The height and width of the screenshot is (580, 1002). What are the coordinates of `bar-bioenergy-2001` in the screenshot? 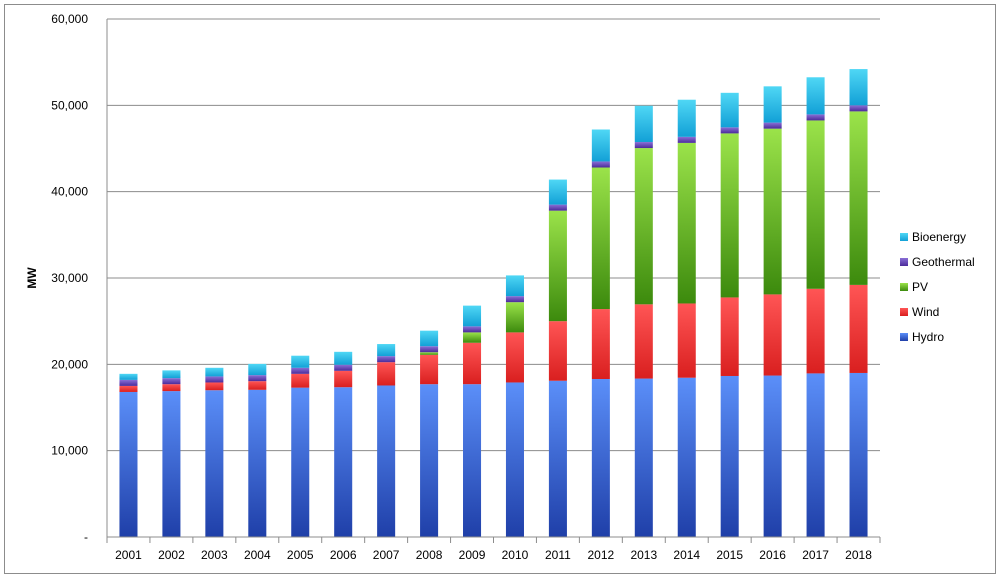 It's located at (128, 376).